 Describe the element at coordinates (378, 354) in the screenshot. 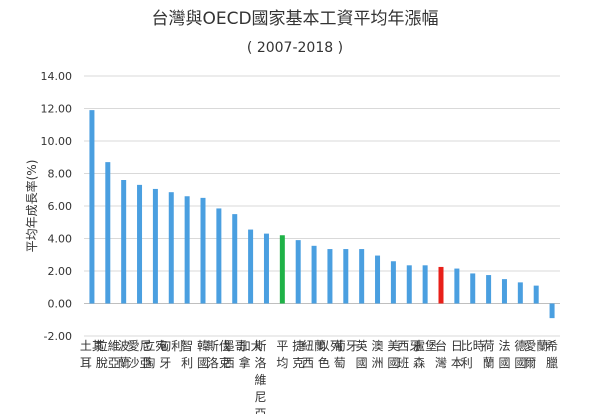

I see `x-tick-label: 澳洲` at that location.